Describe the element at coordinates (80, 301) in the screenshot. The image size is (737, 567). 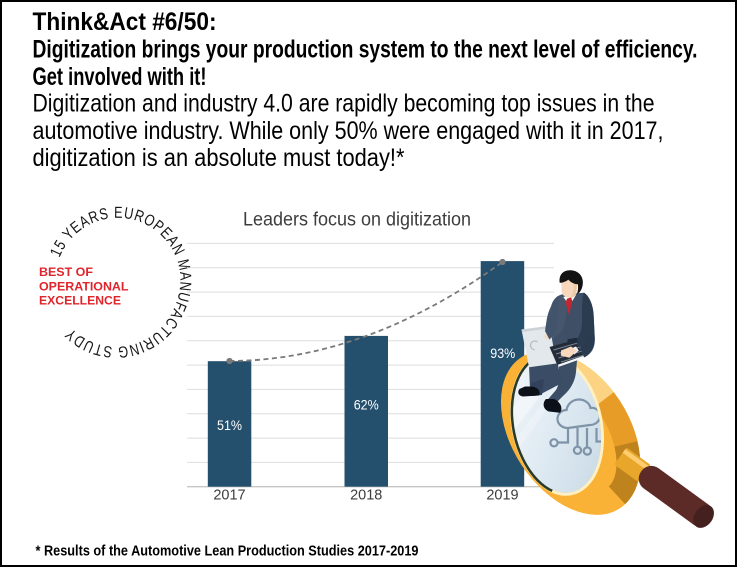
I see `svg-text: EXCELLENCE` at that location.